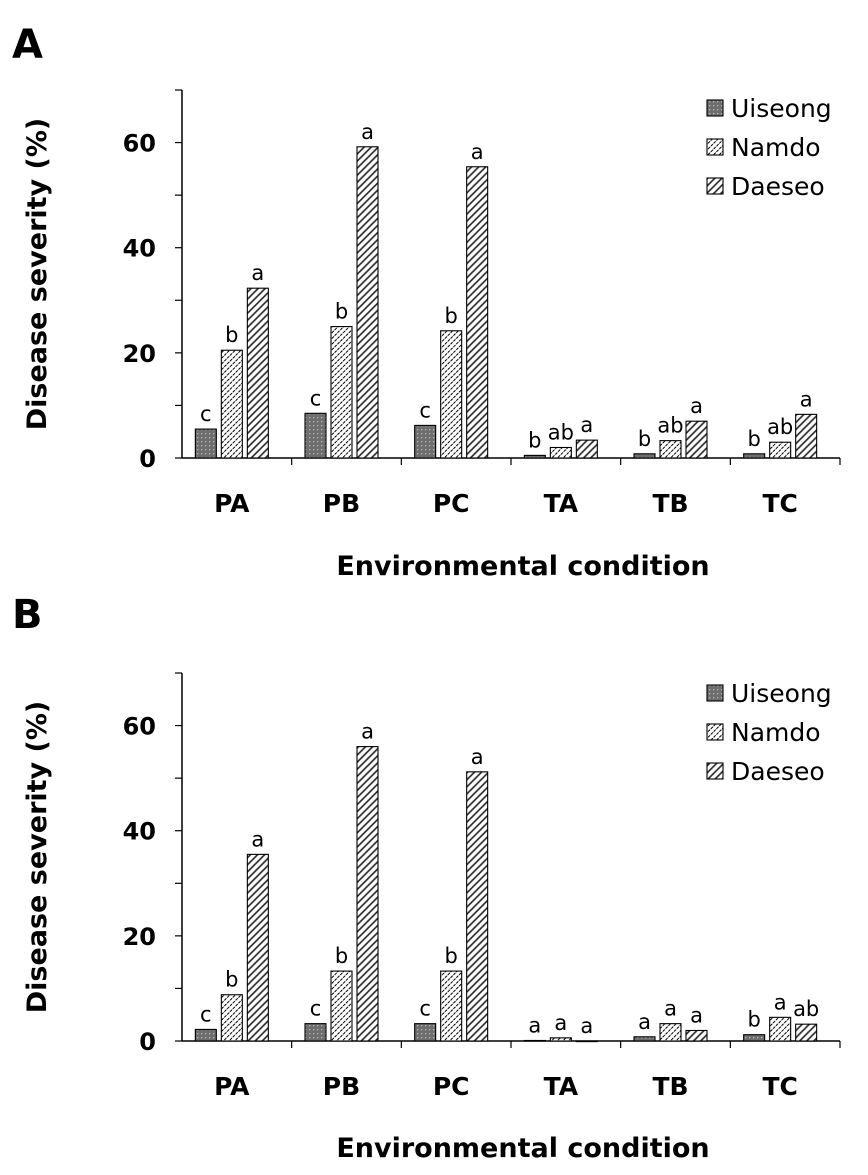  Describe the element at coordinates (781, 108) in the screenshot. I see `legend-label: Uiseong` at that location.